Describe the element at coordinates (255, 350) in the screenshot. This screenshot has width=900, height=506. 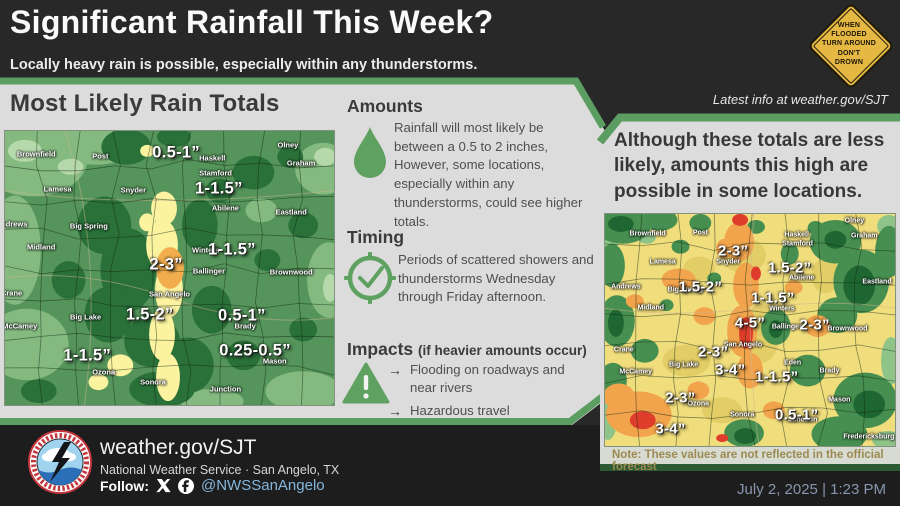
I see `rain-total-label: 0.25-0.5”` at that location.